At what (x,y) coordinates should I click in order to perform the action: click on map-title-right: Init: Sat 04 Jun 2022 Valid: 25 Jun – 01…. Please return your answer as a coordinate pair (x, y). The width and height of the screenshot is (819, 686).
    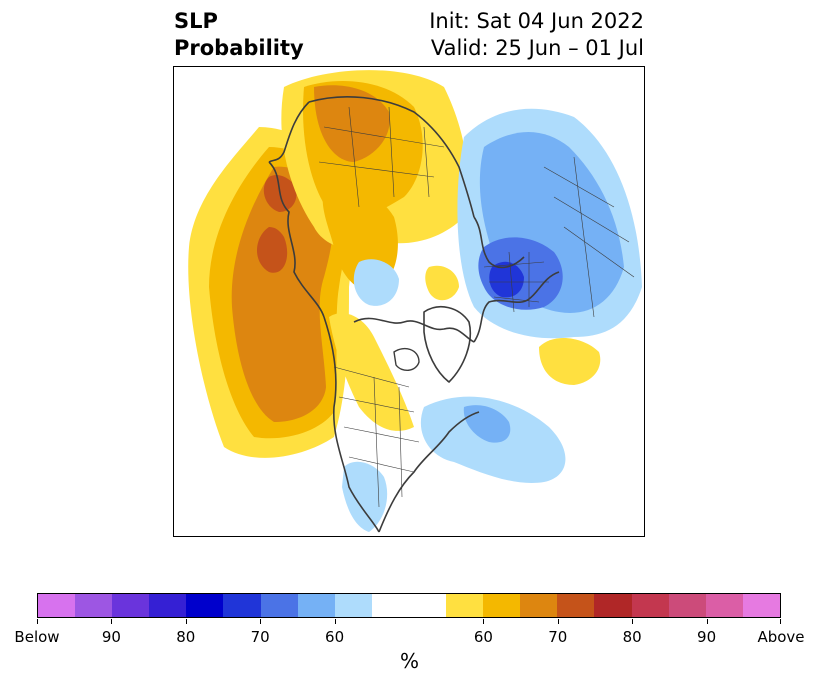
    Looking at the image, I should click on (536, 35).